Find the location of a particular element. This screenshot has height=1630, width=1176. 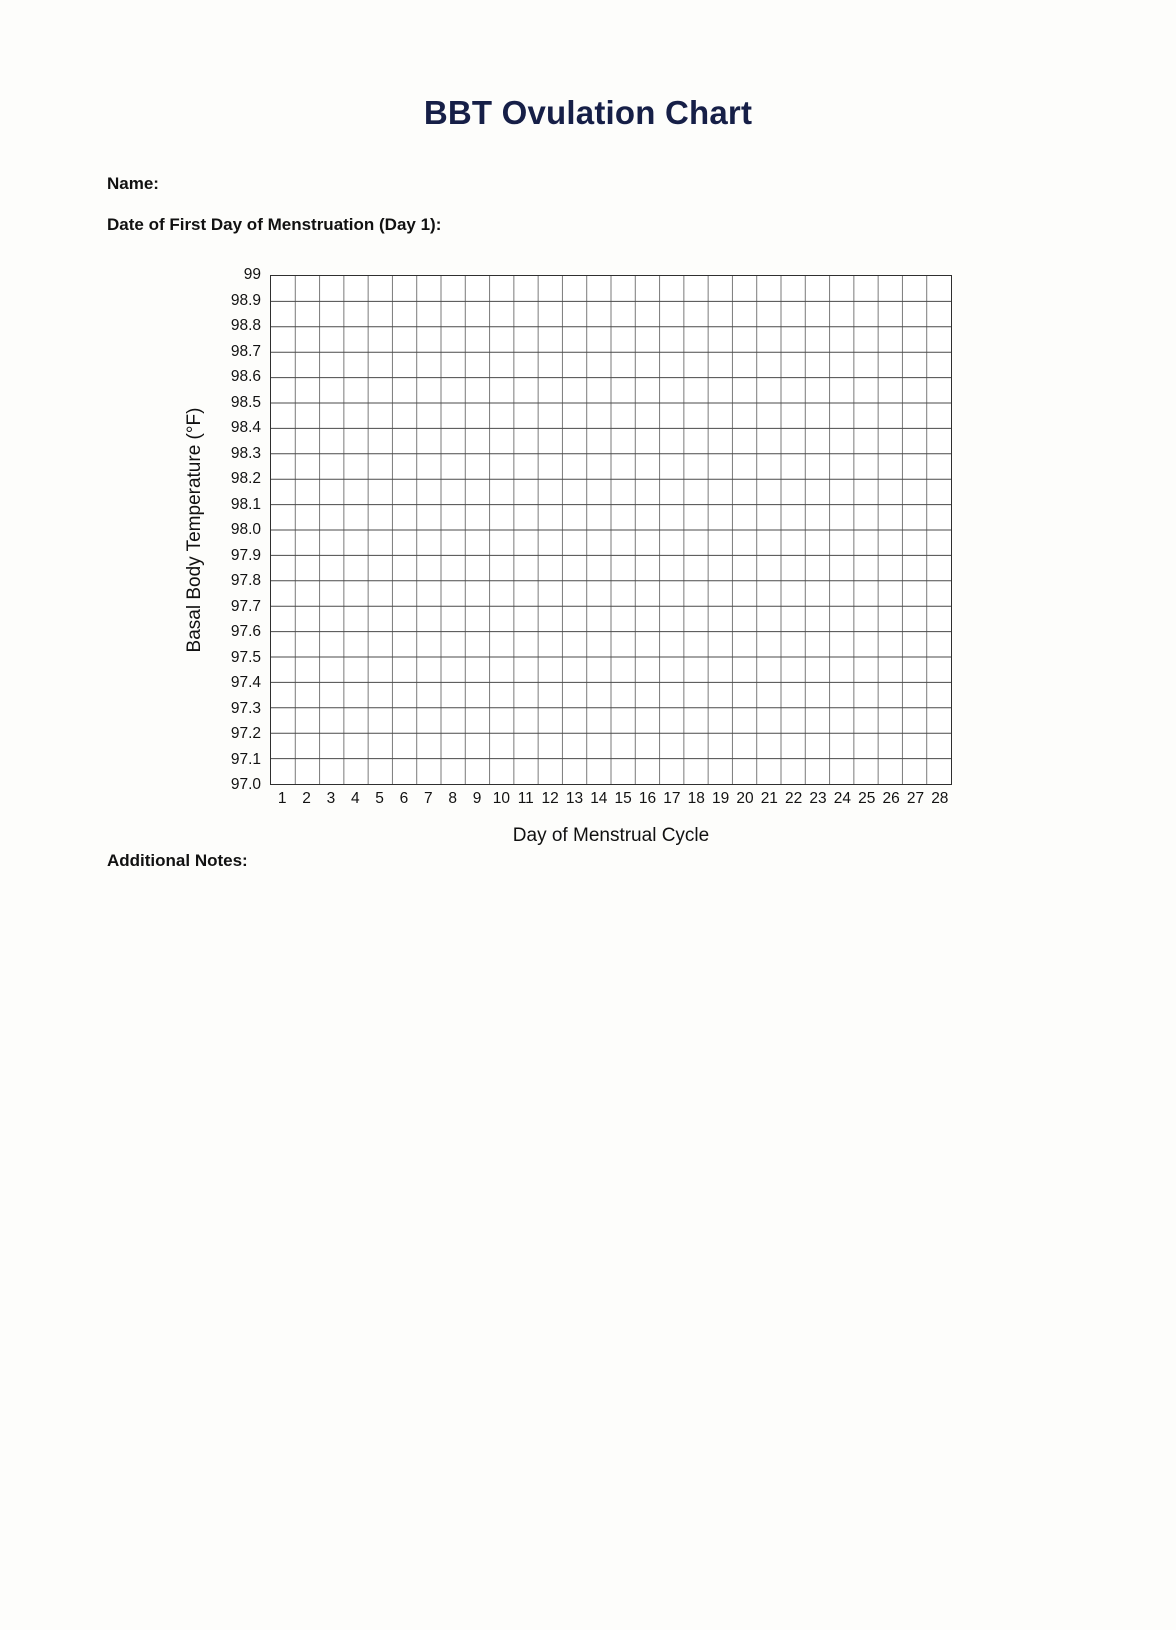

x-axis-tick: 11 is located at coordinates (525, 798).